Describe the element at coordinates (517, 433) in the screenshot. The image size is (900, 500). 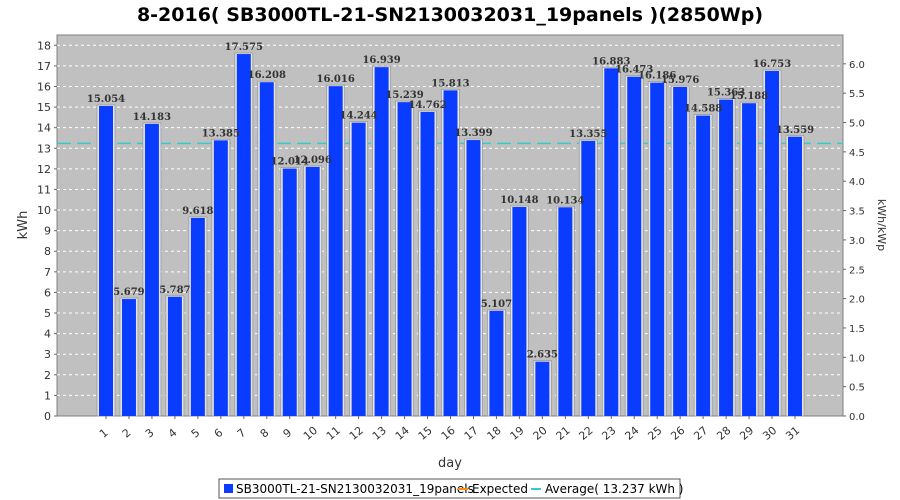
I see `x-tick-label: 19` at that location.